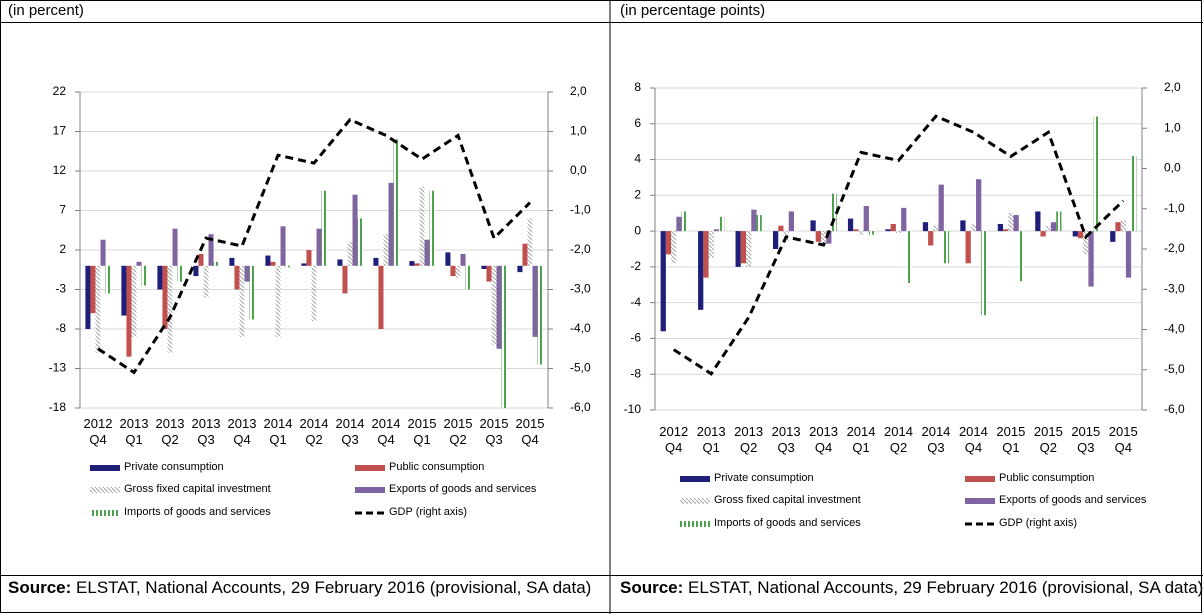 This screenshot has width=1203, height=614. What do you see at coordinates (786, 439) in the screenshot?
I see `x-tick-label: 2013 Q3` at bounding box center [786, 439].